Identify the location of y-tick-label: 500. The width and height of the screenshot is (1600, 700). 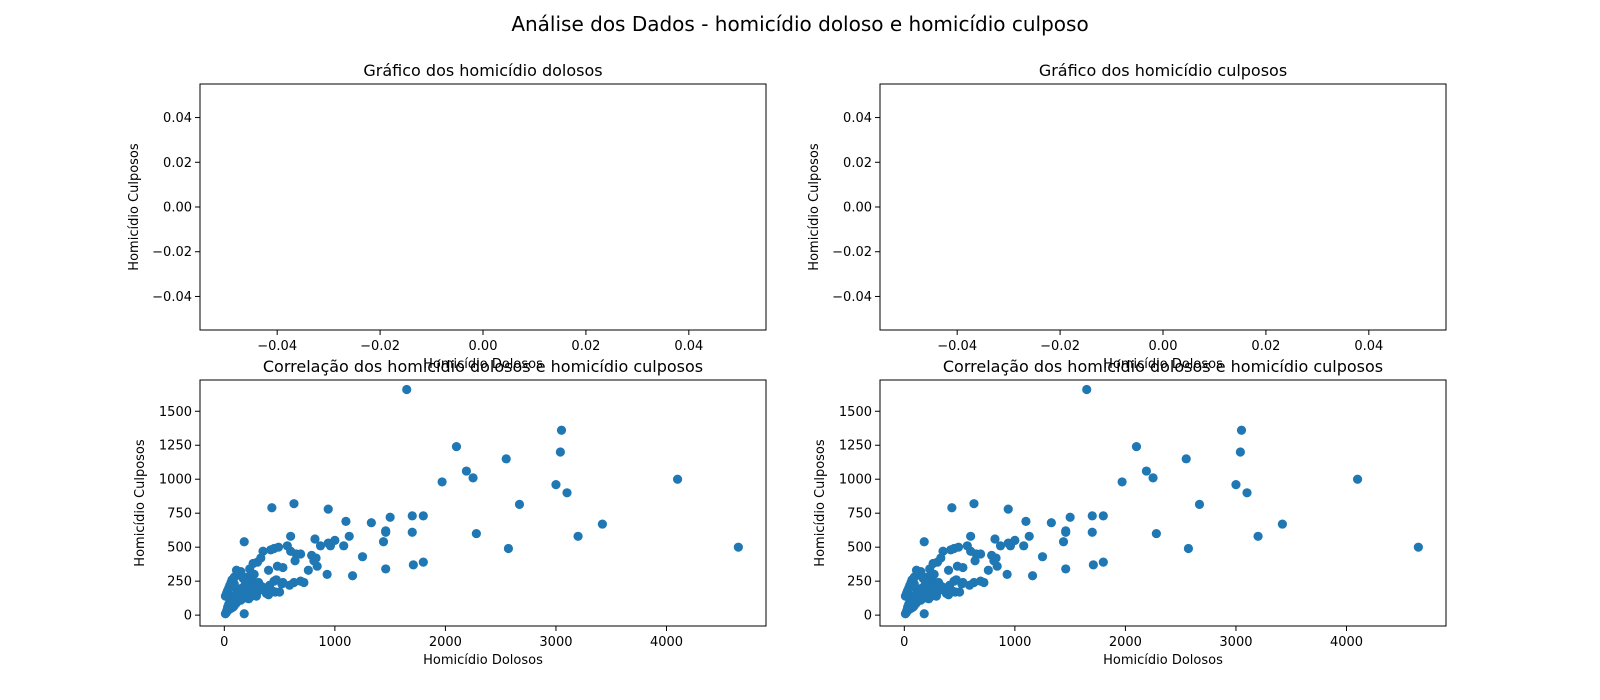
(859, 548).